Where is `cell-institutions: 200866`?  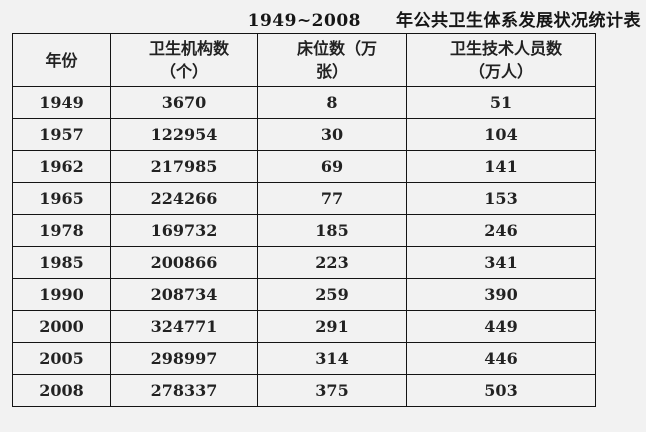 cell-institutions: 200866 is located at coordinates (184, 262).